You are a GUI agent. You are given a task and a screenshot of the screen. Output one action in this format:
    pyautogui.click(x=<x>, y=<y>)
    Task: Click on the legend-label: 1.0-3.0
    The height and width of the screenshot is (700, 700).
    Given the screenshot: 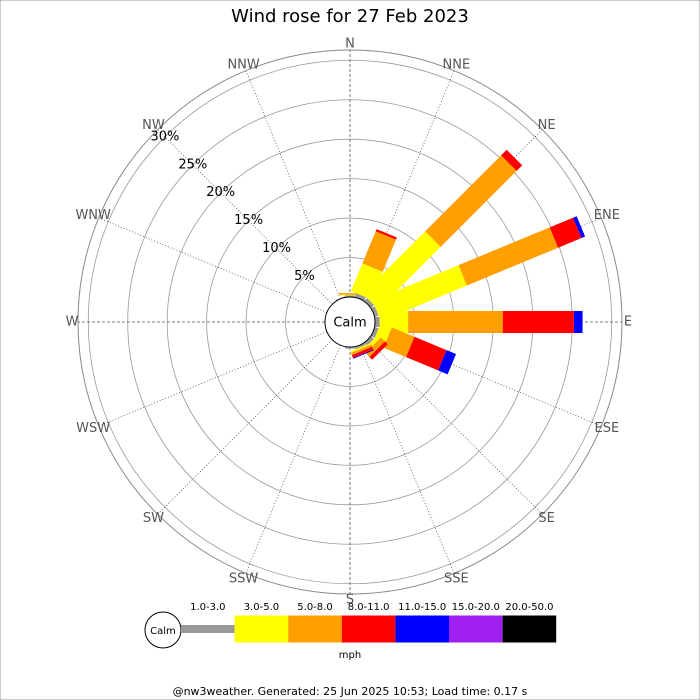 What is the action you would take?
    pyautogui.click(x=207, y=607)
    